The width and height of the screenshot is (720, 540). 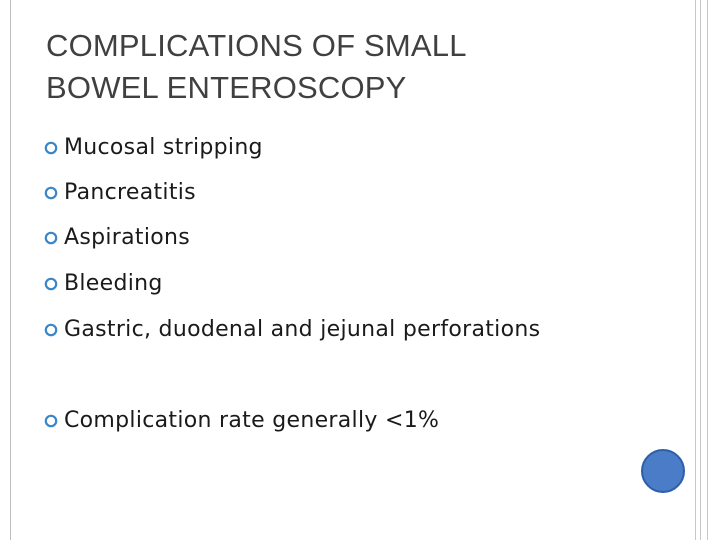 I want to click on bullet-item: Mucosal stripping, so click(x=153, y=148).